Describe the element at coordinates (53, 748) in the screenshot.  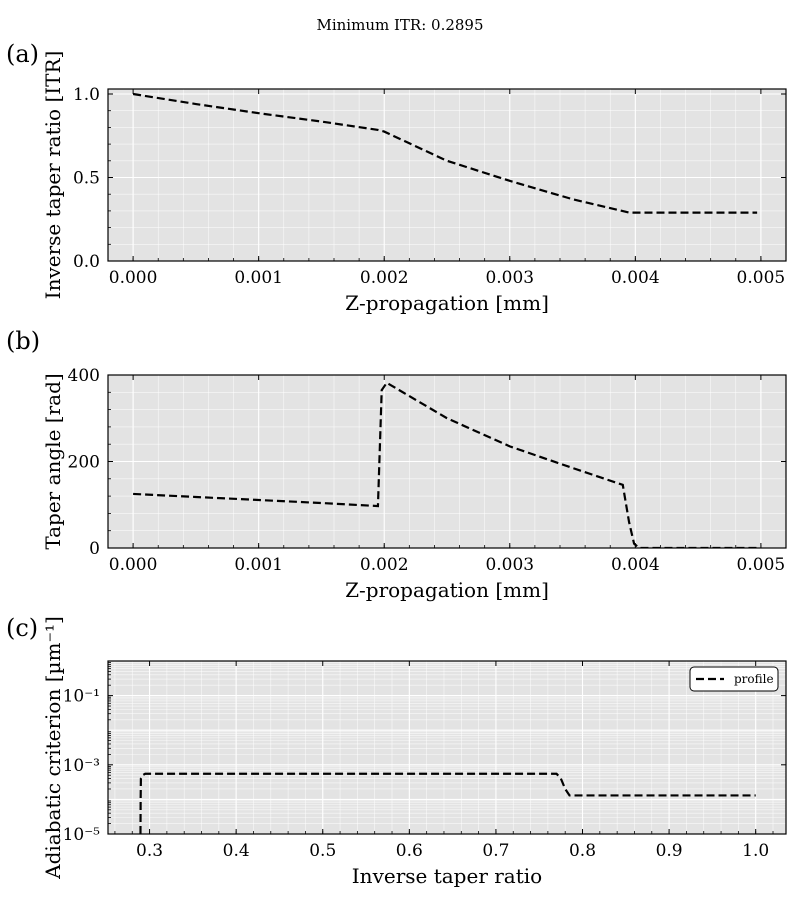
I see `y-axis-label: Adiabatic criterion [µm⁻¹]` at that location.